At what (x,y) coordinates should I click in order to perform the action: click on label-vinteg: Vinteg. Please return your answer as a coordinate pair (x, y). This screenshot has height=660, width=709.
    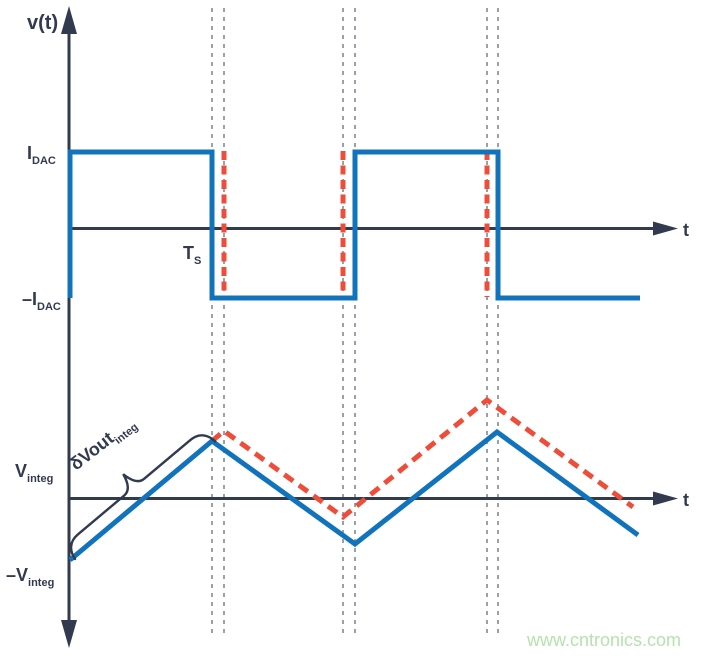
    Looking at the image, I should click on (34, 473).